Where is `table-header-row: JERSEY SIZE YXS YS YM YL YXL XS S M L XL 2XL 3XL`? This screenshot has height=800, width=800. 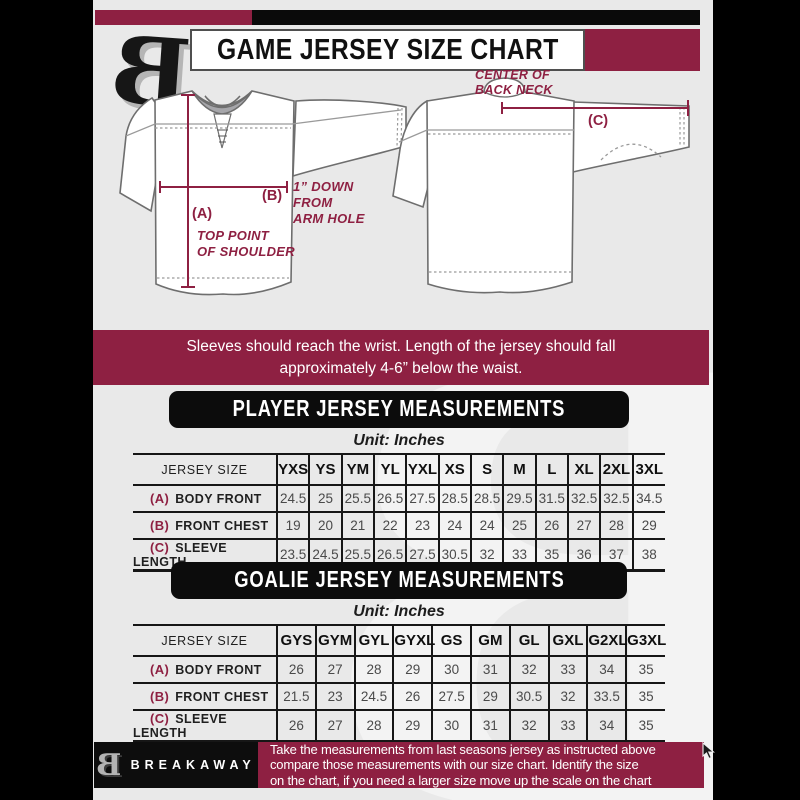 table-header-row: JERSEY SIZE YXS YS YM YL YXL XS S M L XL 2XL 3XL is located at coordinates (399, 469).